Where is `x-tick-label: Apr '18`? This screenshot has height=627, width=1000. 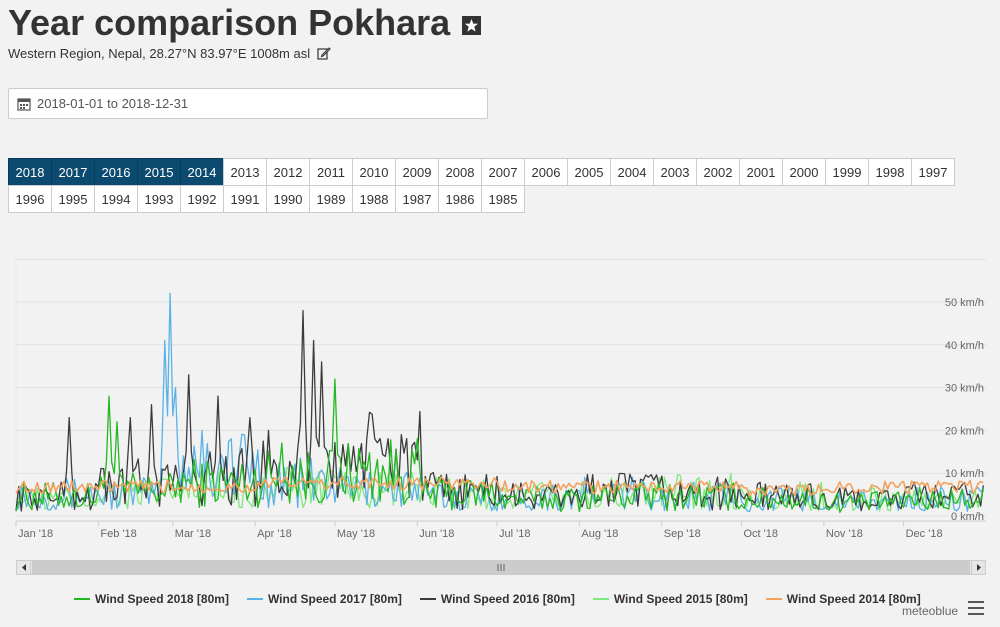 x-tick-label: Apr '18 is located at coordinates (274, 534).